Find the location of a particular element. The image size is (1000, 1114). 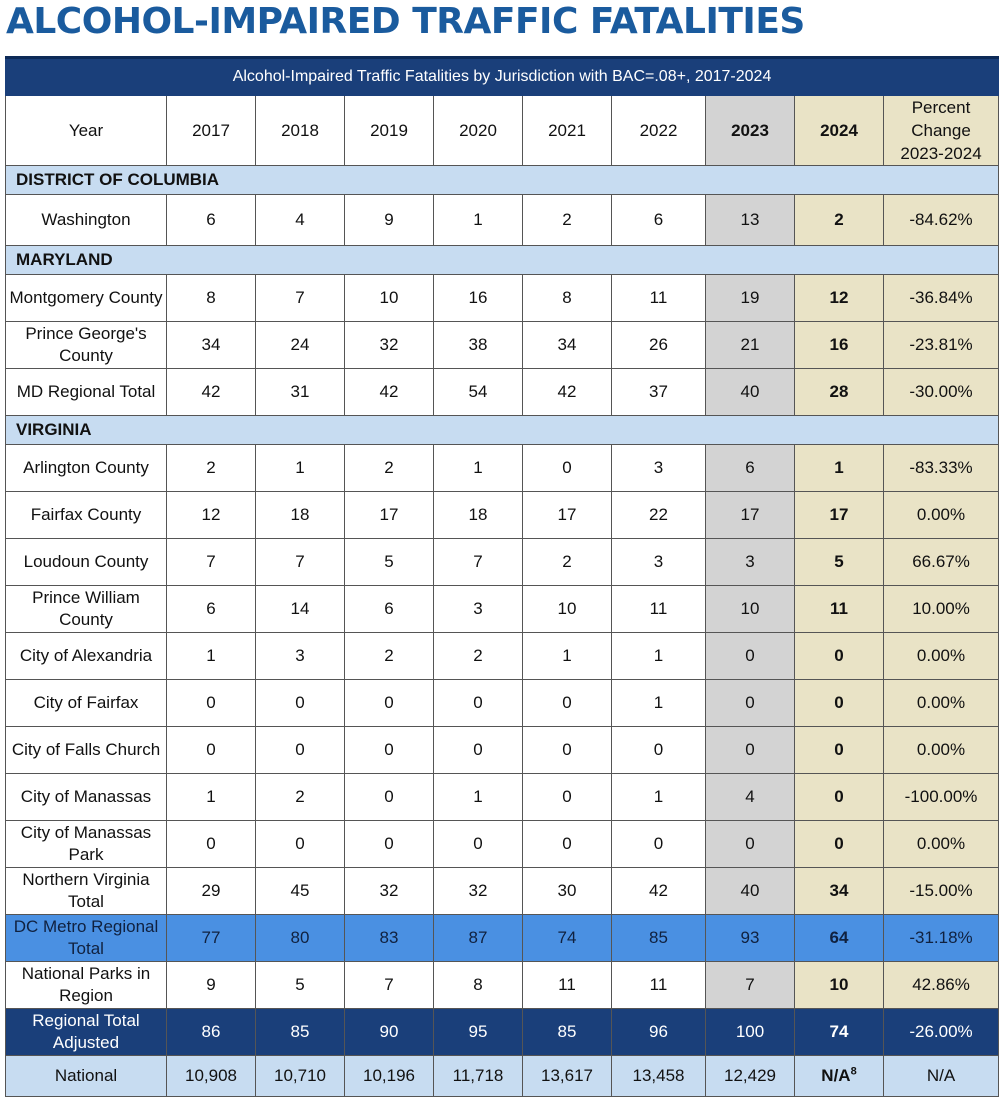

value-2023-cell: 6 is located at coordinates (750, 468).